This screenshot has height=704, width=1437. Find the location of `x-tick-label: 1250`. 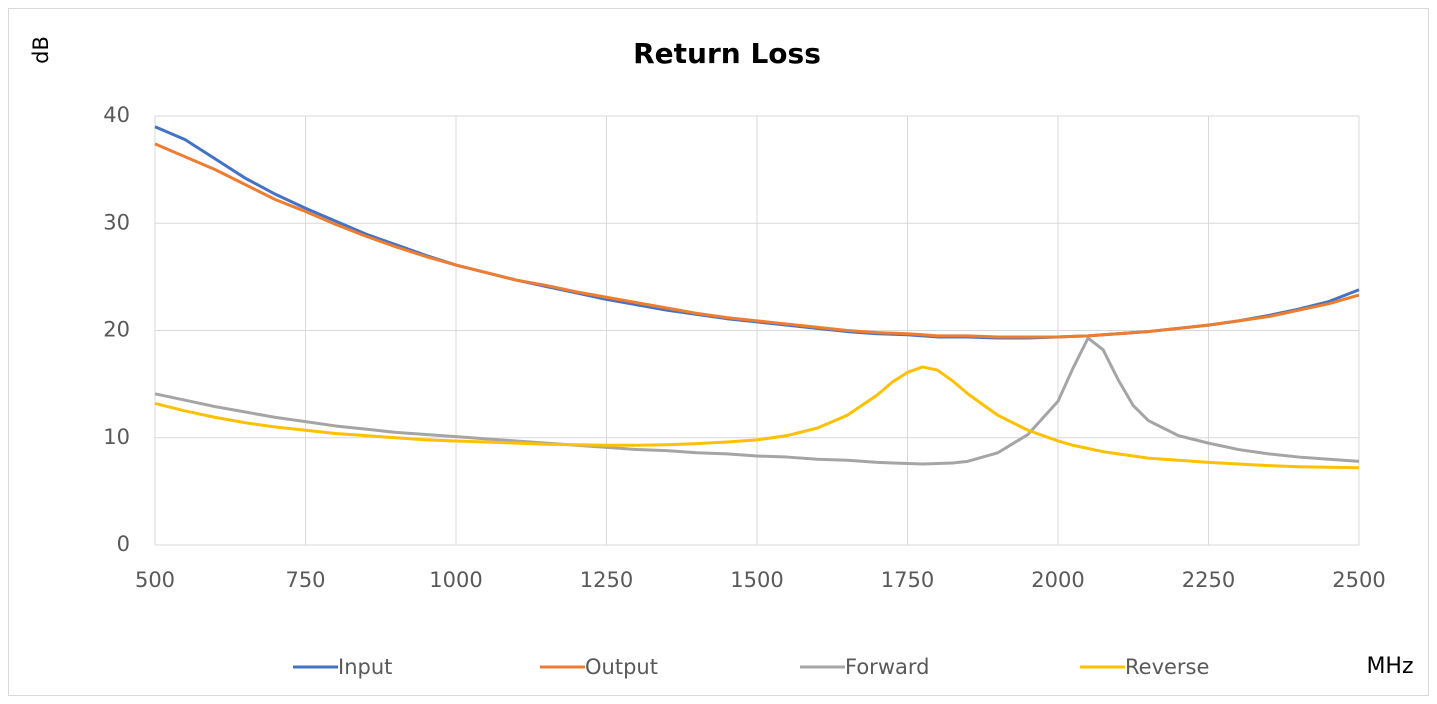

x-tick-label: 1250 is located at coordinates (606, 580).